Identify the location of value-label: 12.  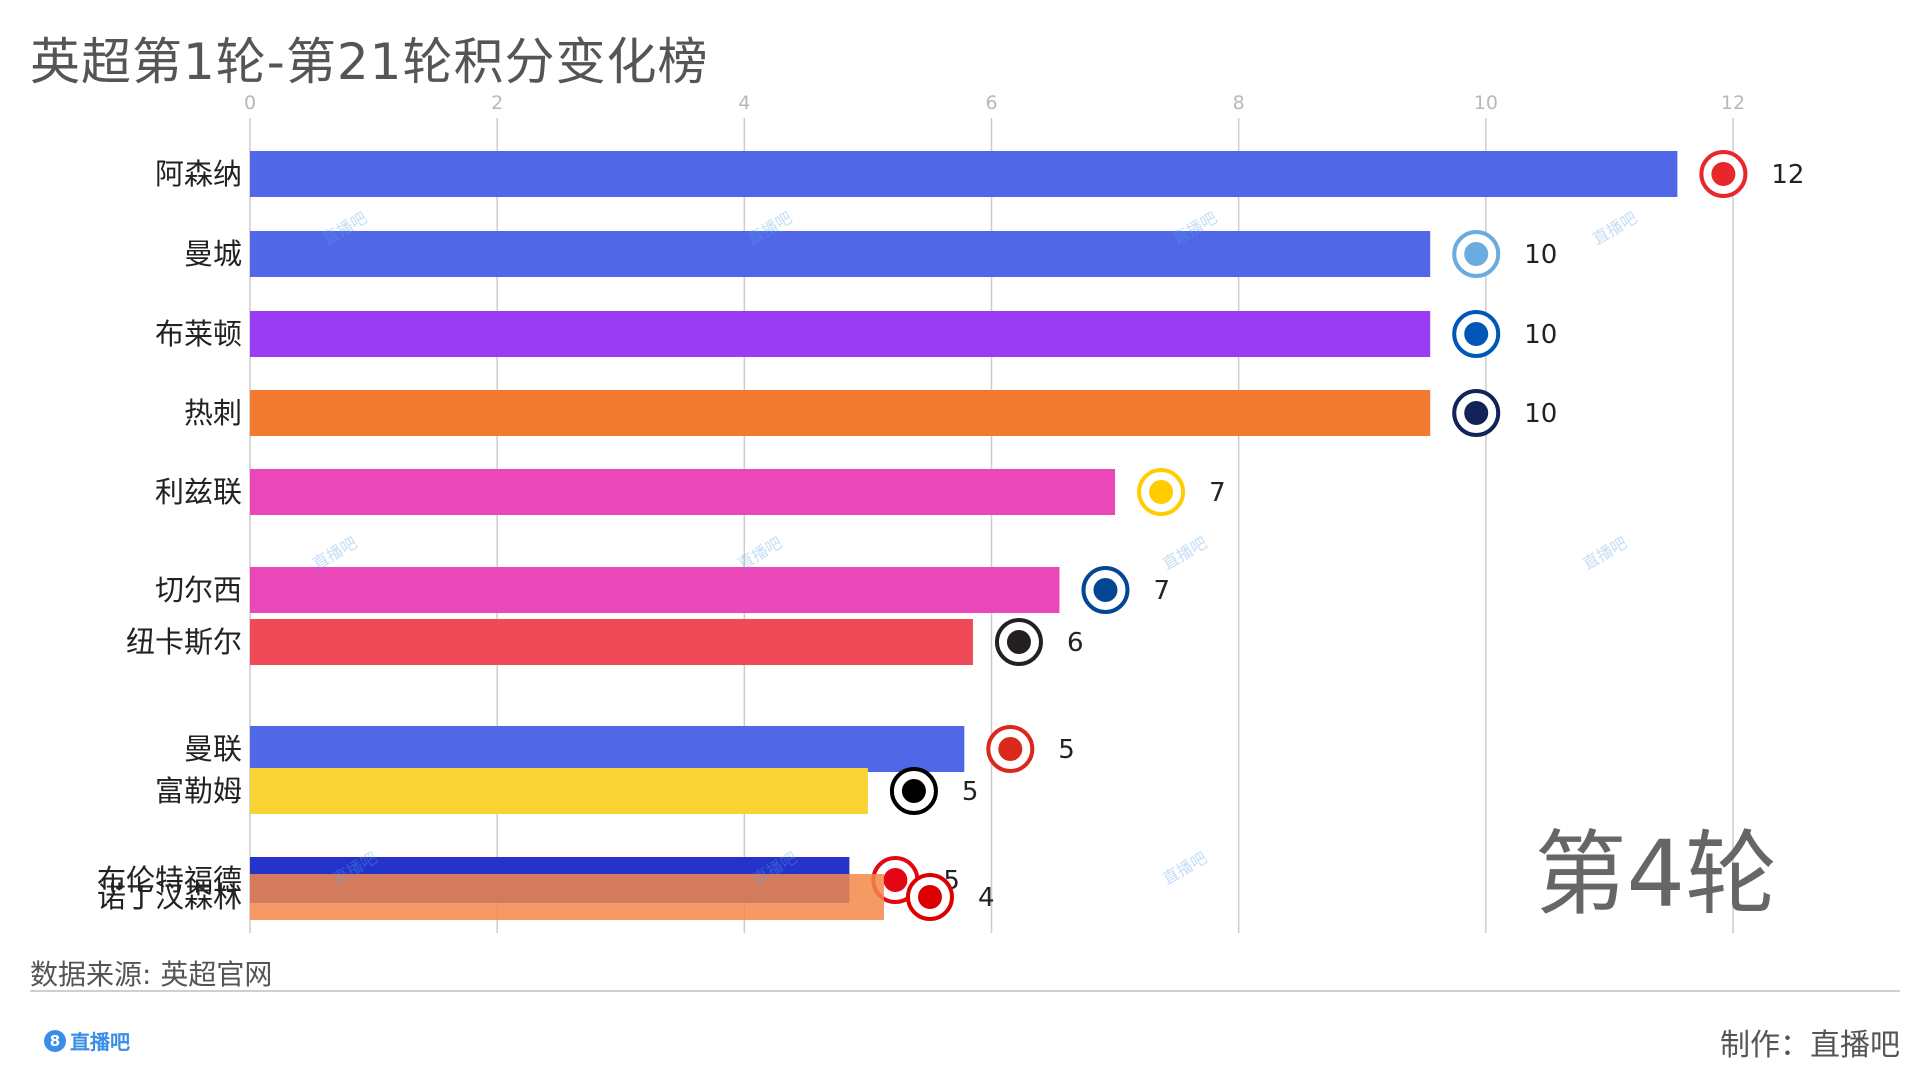
(1787, 175).